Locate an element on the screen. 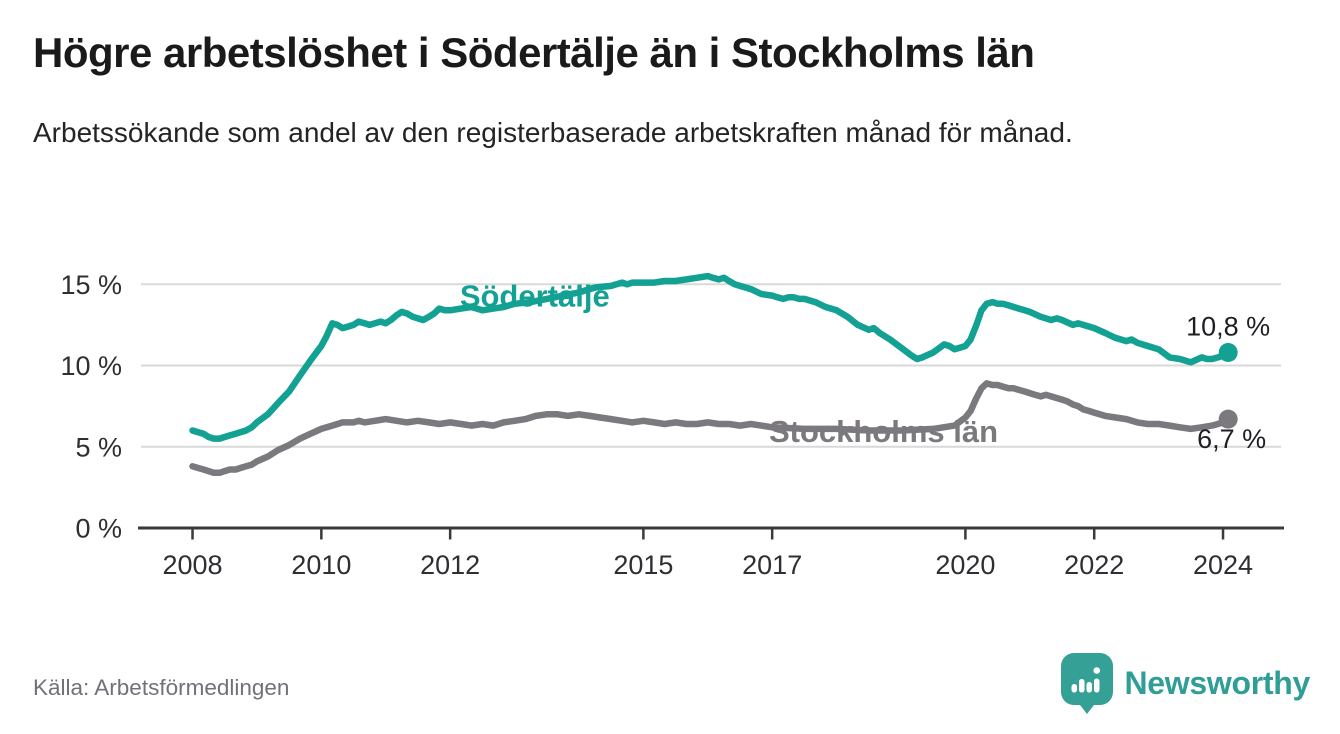 This screenshot has width=1340, height=734. x-axis-label-2024: 2024 is located at coordinates (1223, 565).